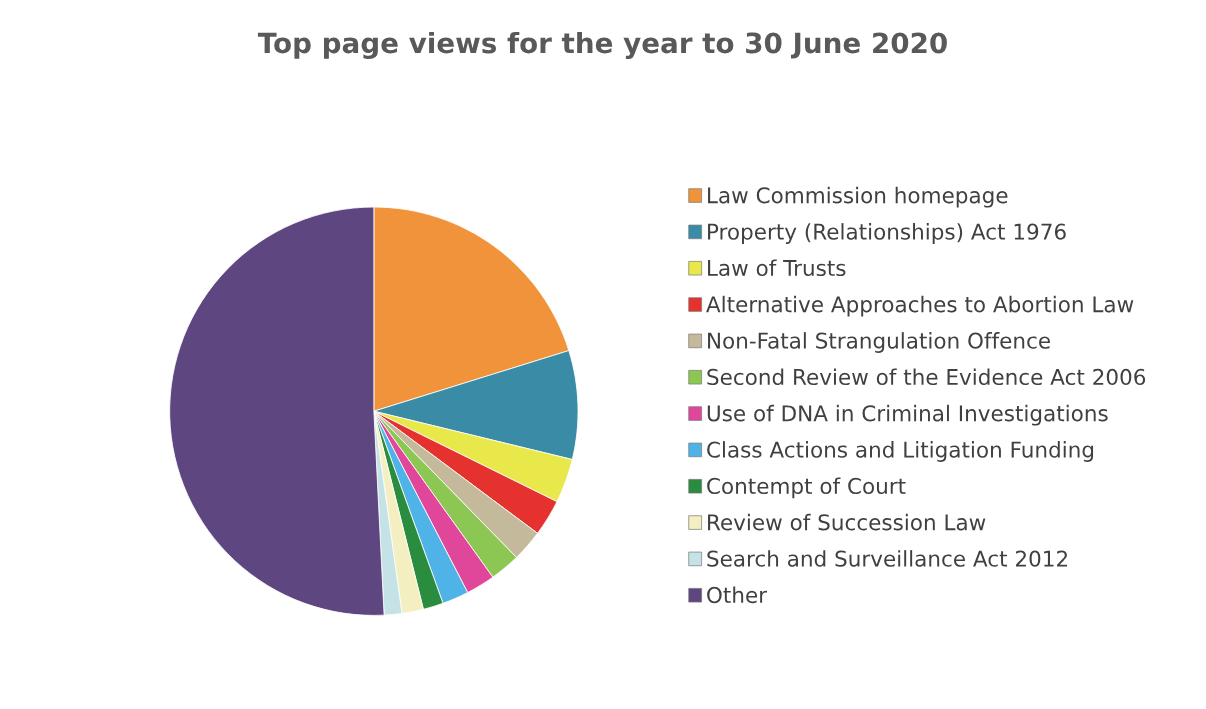  What do you see at coordinates (907, 415) in the screenshot?
I see `legend-label: Use of DNA in Criminal Investigations` at bounding box center [907, 415].